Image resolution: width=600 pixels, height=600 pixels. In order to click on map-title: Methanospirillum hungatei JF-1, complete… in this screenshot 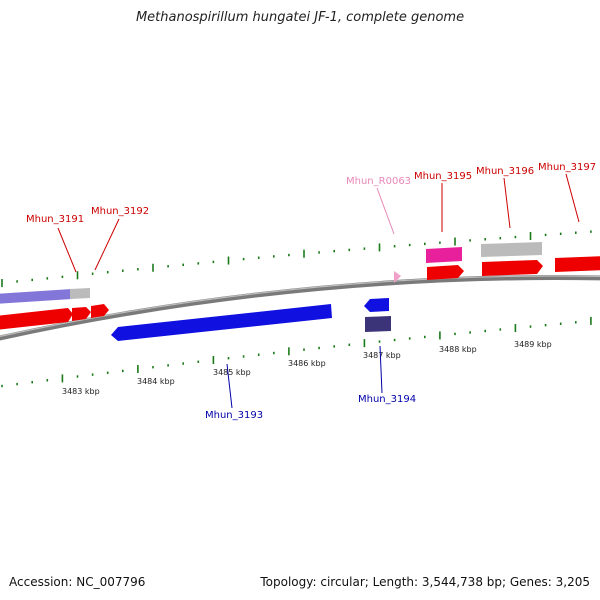, I will do `click(300, 17)`.